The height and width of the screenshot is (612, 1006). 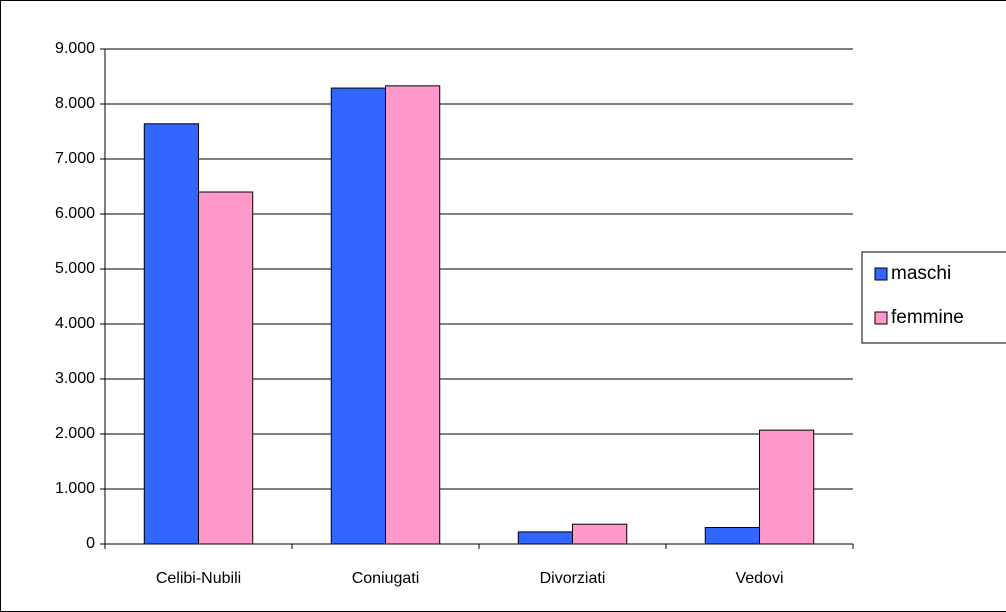 What do you see at coordinates (75, 378) in the screenshot?
I see `y-tick-label: 3.000` at bounding box center [75, 378].